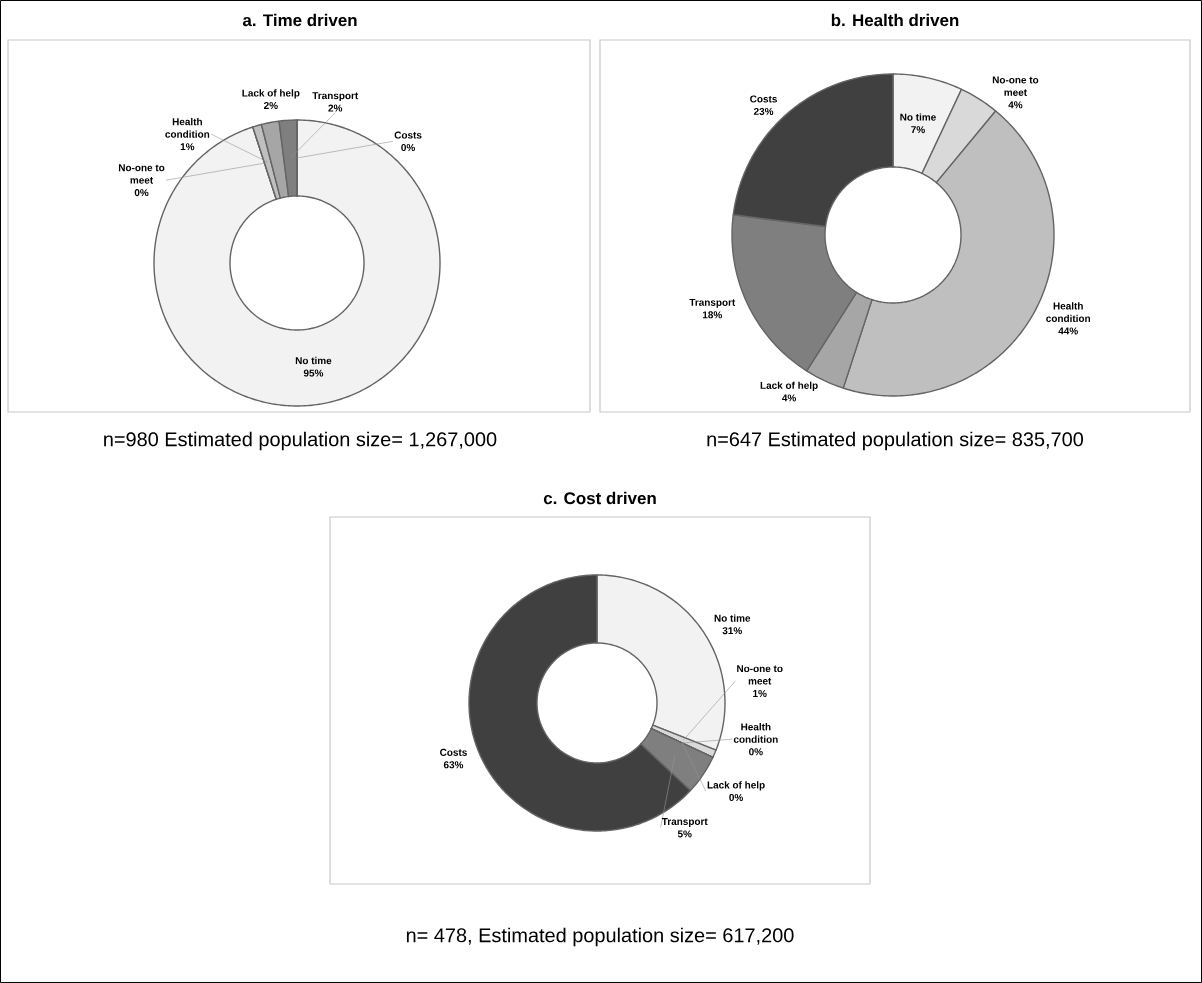 This screenshot has height=983, width=1202. Describe the element at coordinates (141, 174) in the screenshot. I see `category-label: No-one to meet` at that location.